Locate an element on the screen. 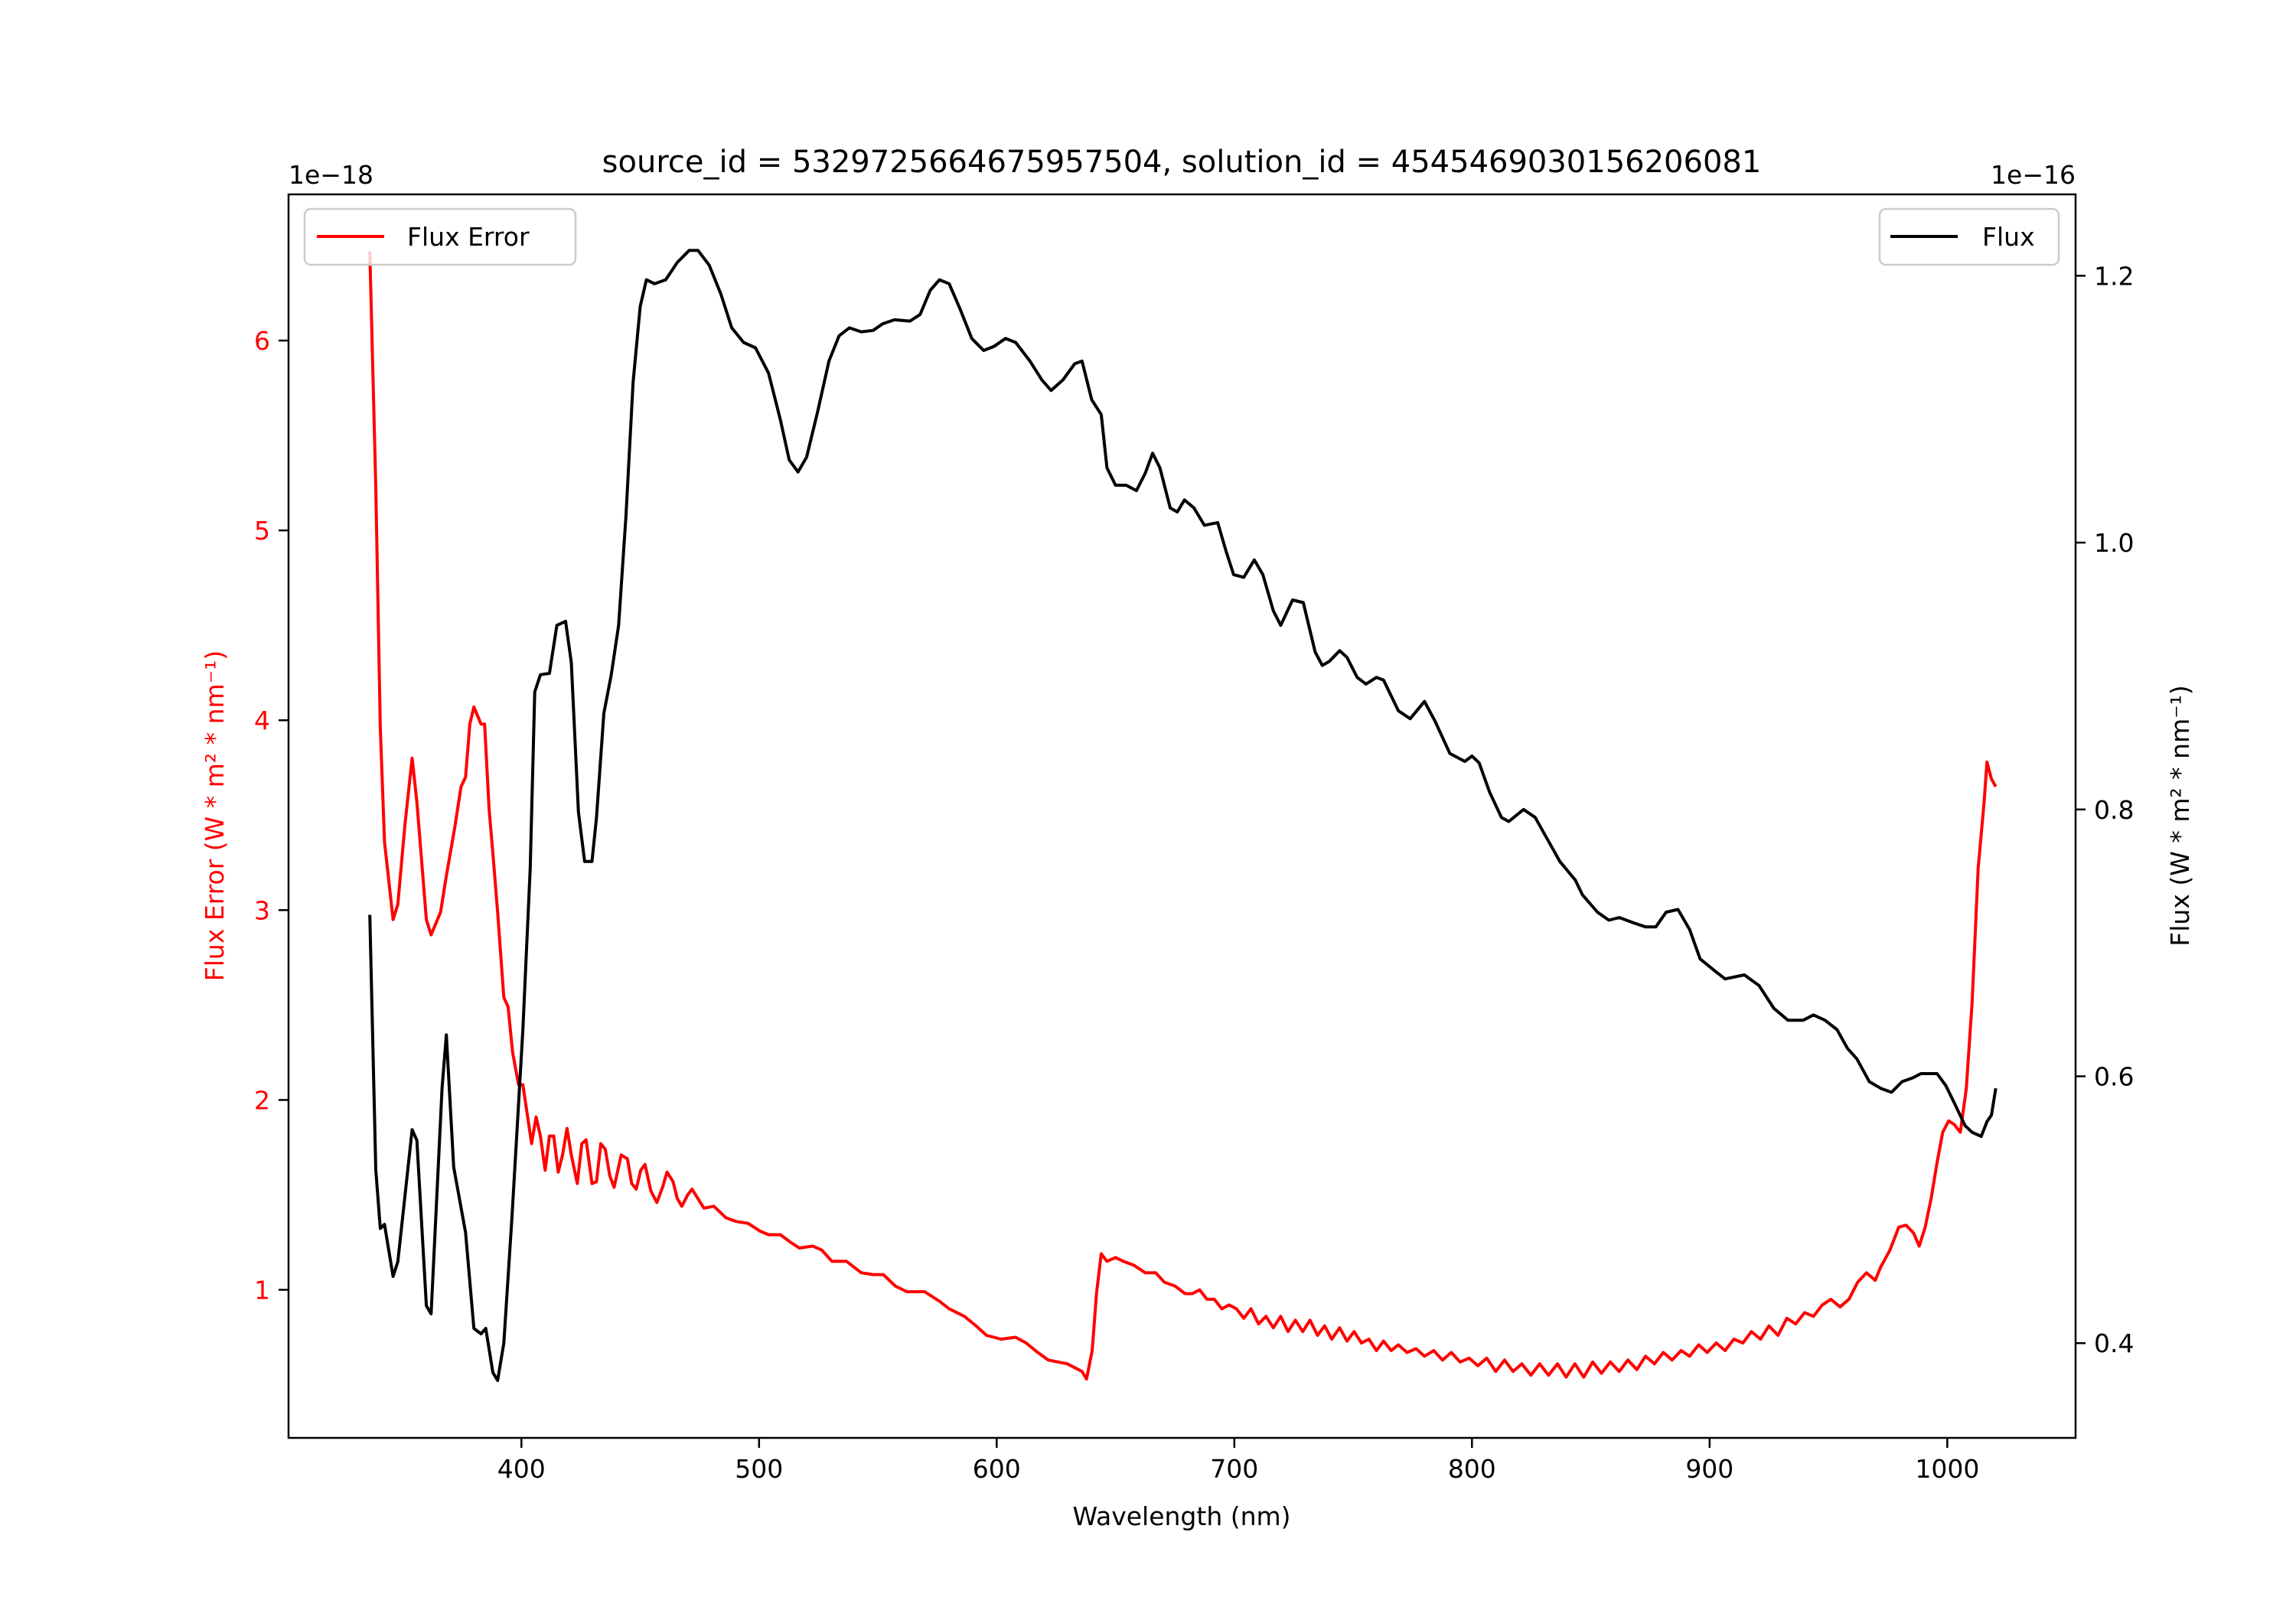 Image resolution: width=2296 pixels, height=1607 pixels. right-y-tick-label: 0.8 is located at coordinates (2114, 810).